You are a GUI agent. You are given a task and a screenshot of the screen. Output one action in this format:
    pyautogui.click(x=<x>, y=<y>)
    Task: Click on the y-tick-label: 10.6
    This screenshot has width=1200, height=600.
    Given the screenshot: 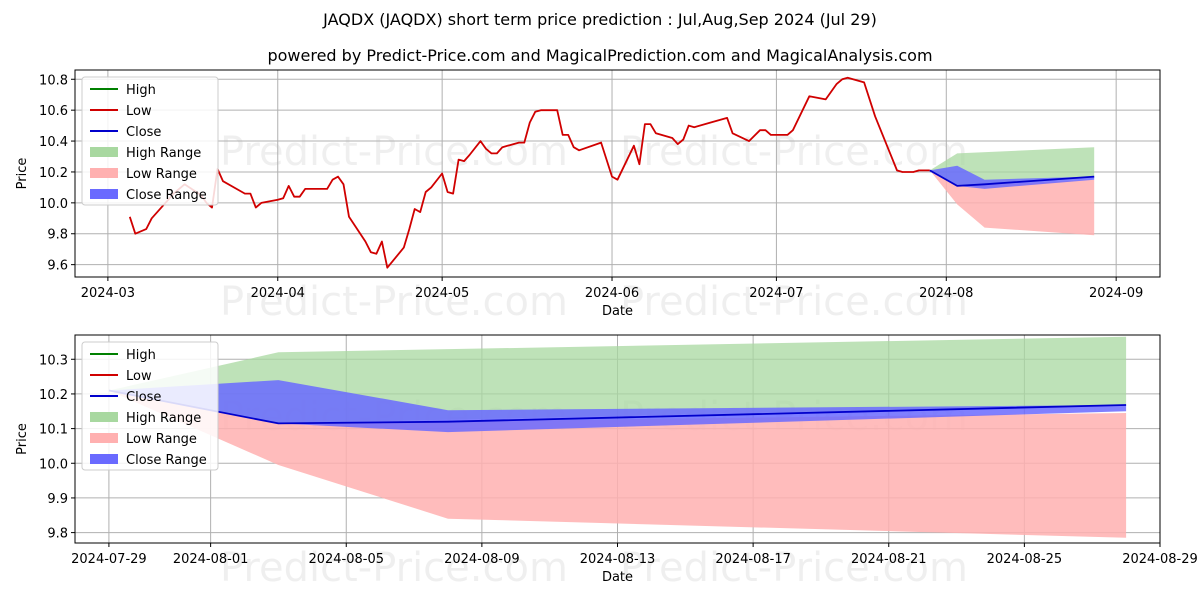 What is the action you would take?
    pyautogui.click(x=53, y=111)
    